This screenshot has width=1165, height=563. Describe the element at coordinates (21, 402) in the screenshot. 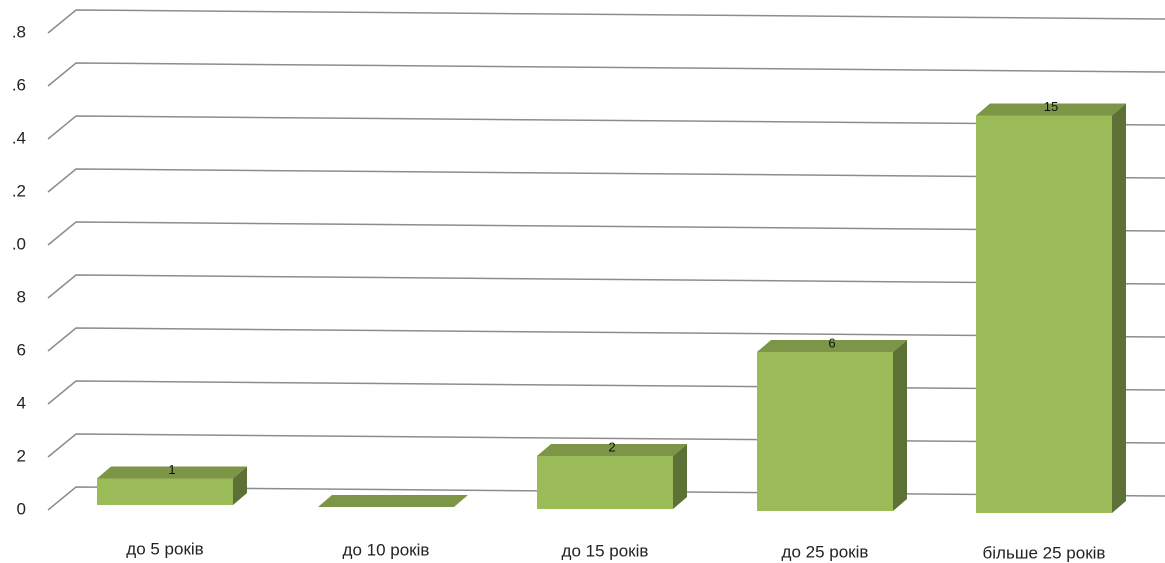

I see `y-tick-label: 4` at that location.